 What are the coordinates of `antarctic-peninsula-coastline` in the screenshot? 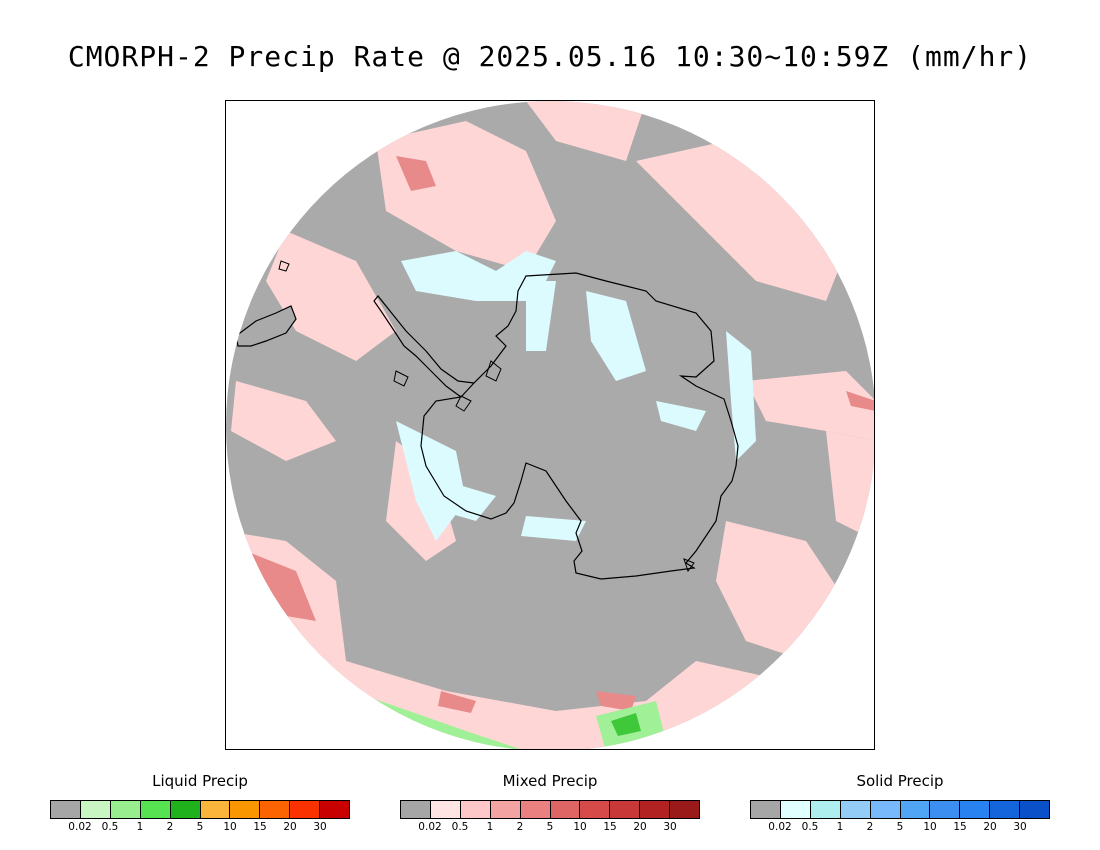 It's located at (424, 346).